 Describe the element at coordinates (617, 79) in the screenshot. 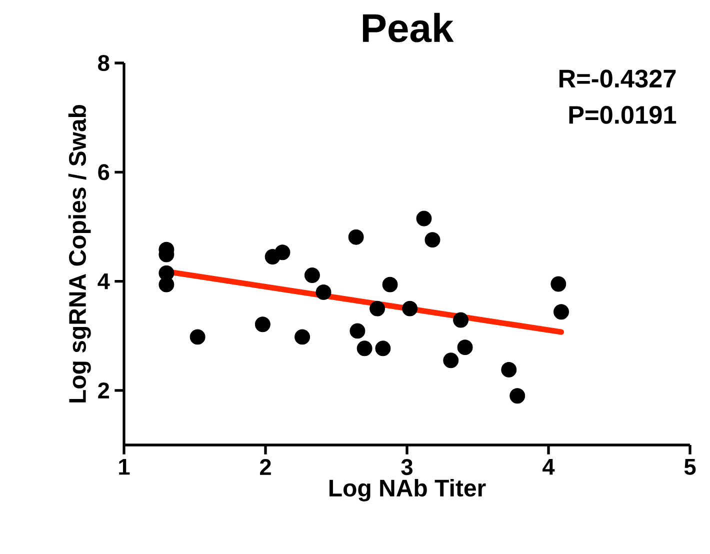

I see `annotation: R=-0.4327` at that location.